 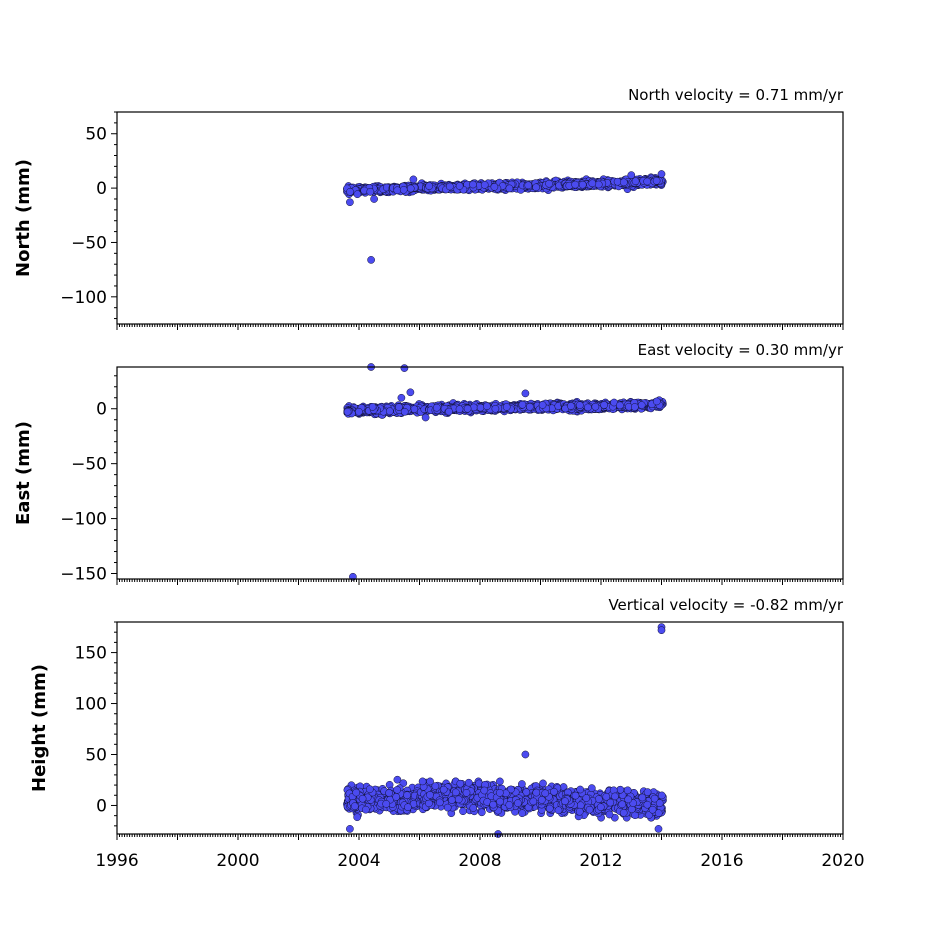 I want to click on east-title: East velocity = 0.30 mm/yr, so click(x=741, y=350).